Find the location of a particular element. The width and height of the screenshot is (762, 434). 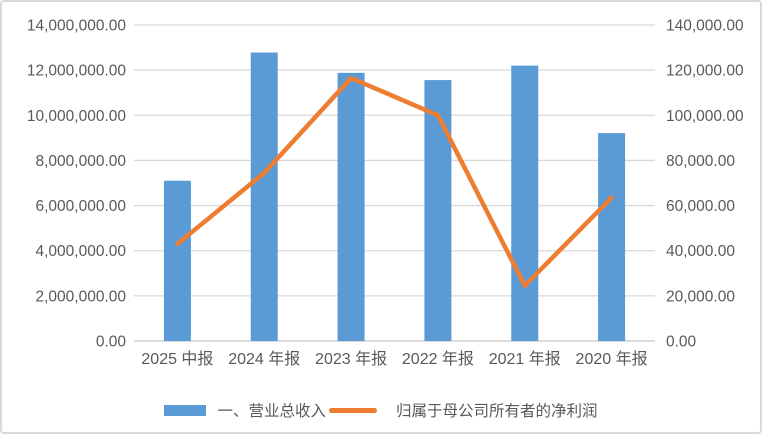

svg-text: 2024 年报 is located at coordinates (264, 359).